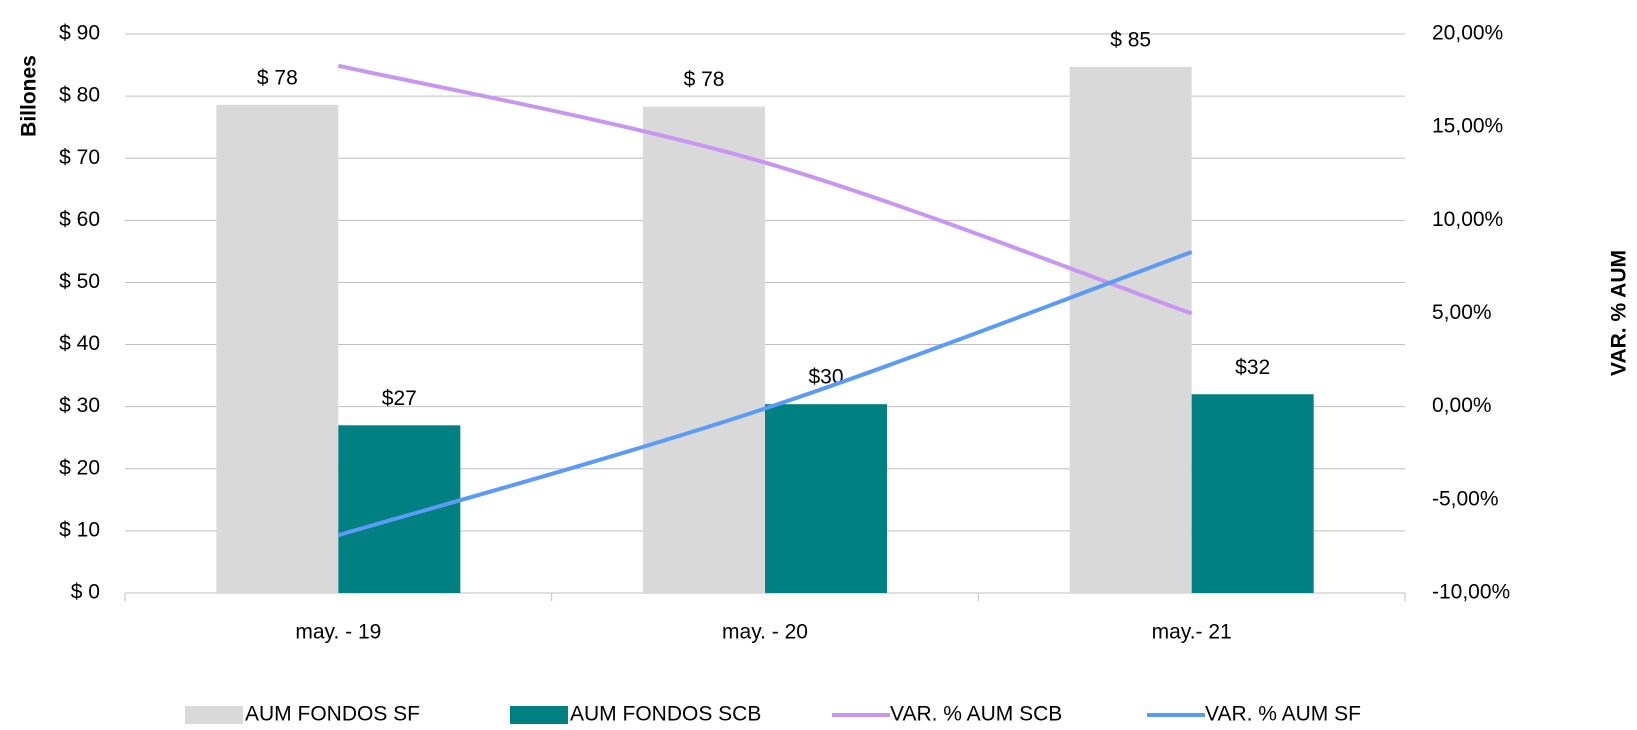  What do you see at coordinates (79, 467) in the screenshot?
I see `y-tick-label: $ 20` at bounding box center [79, 467].